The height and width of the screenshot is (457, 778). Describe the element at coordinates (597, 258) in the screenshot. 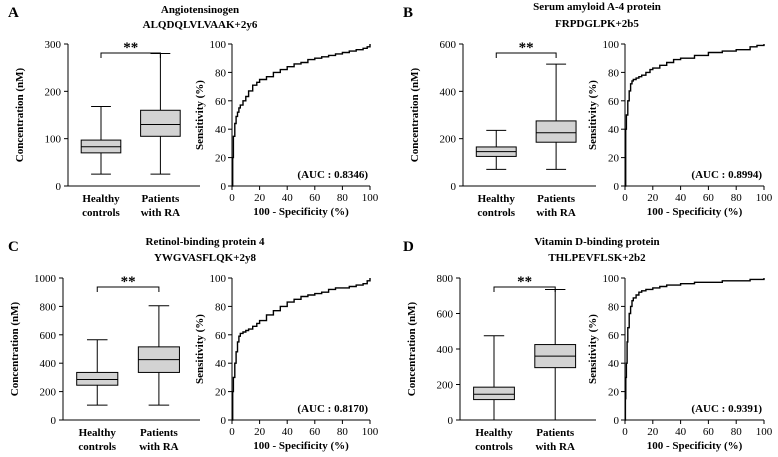

I see `panel-subtitle: THLPEVFLSK+2b2` at that location.